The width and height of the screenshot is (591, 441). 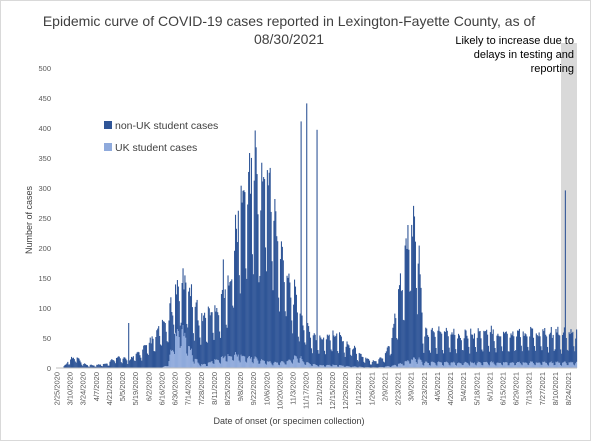 What do you see at coordinates (463, 386) in the screenshot?
I see `x-tick-label: 5/4/2021` at bounding box center [463, 386].